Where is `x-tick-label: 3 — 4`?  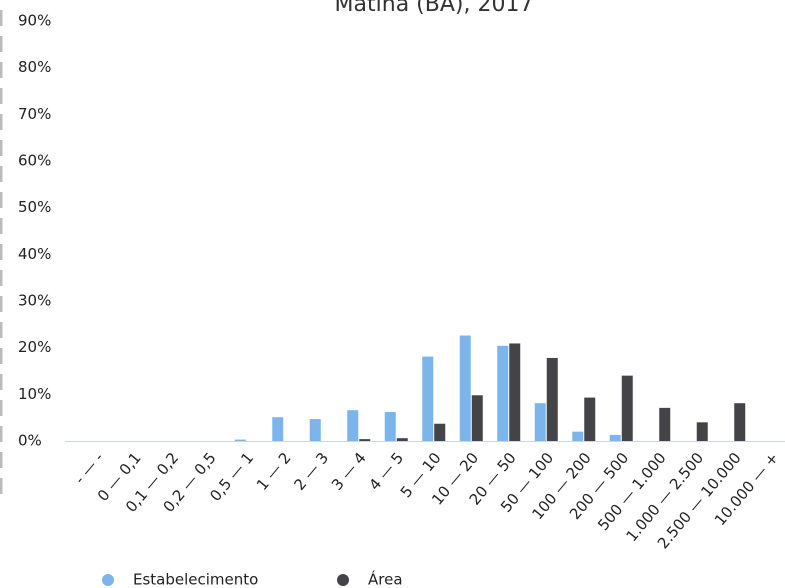
x-tick-label: 3 — 4 is located at coordinates (349, 471).